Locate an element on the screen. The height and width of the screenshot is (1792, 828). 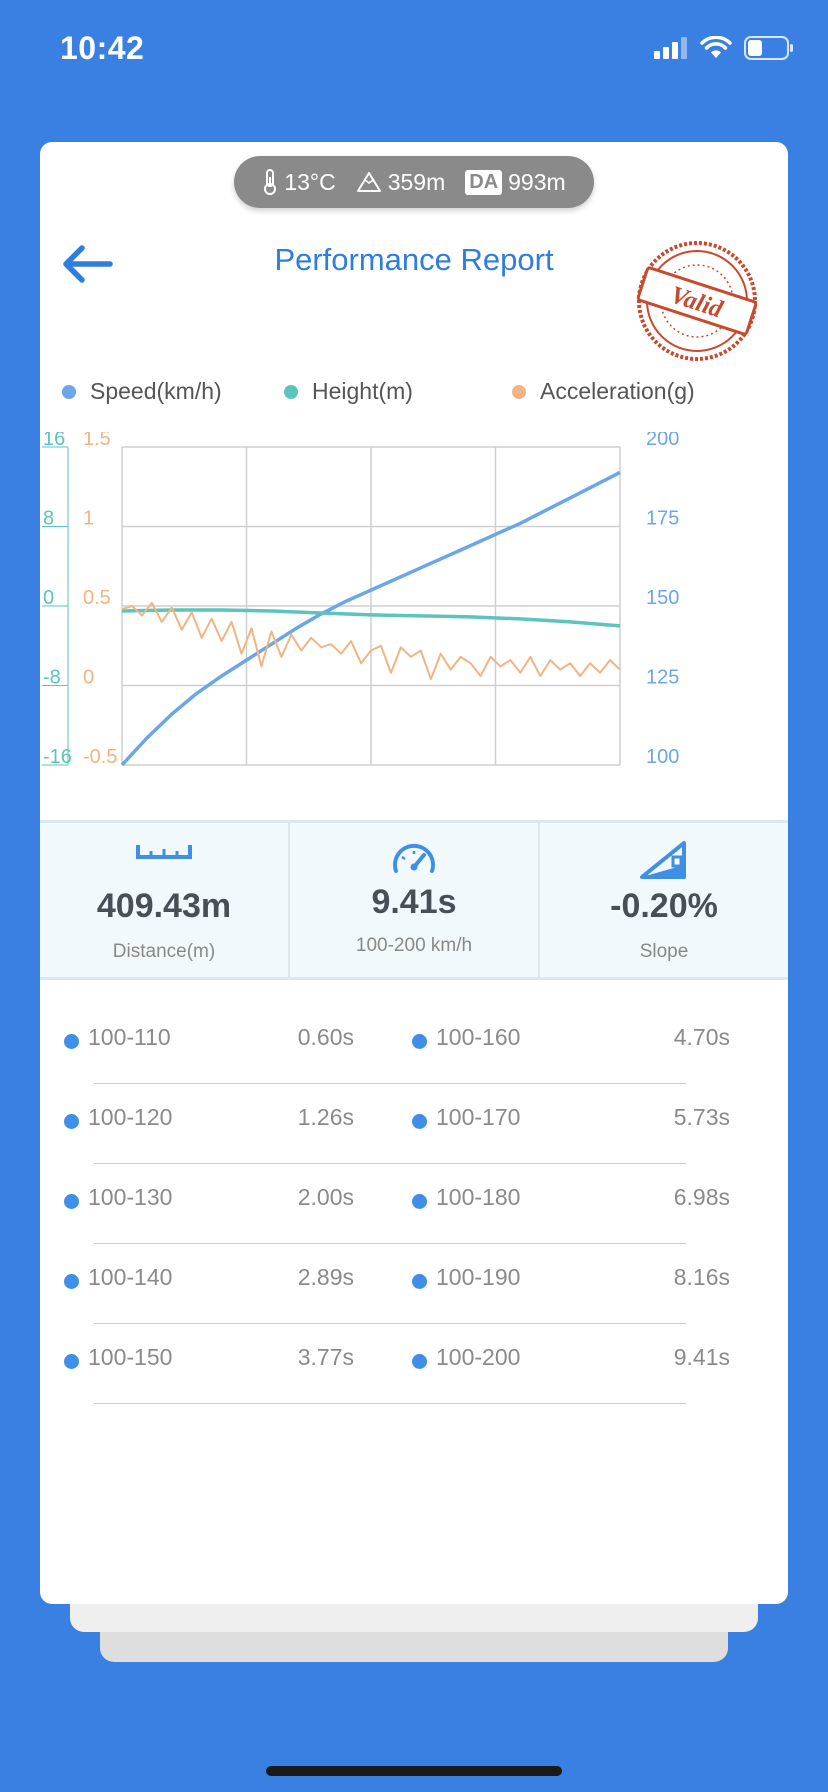
split-time: 8.16s is located at coordinates (701, 1277).